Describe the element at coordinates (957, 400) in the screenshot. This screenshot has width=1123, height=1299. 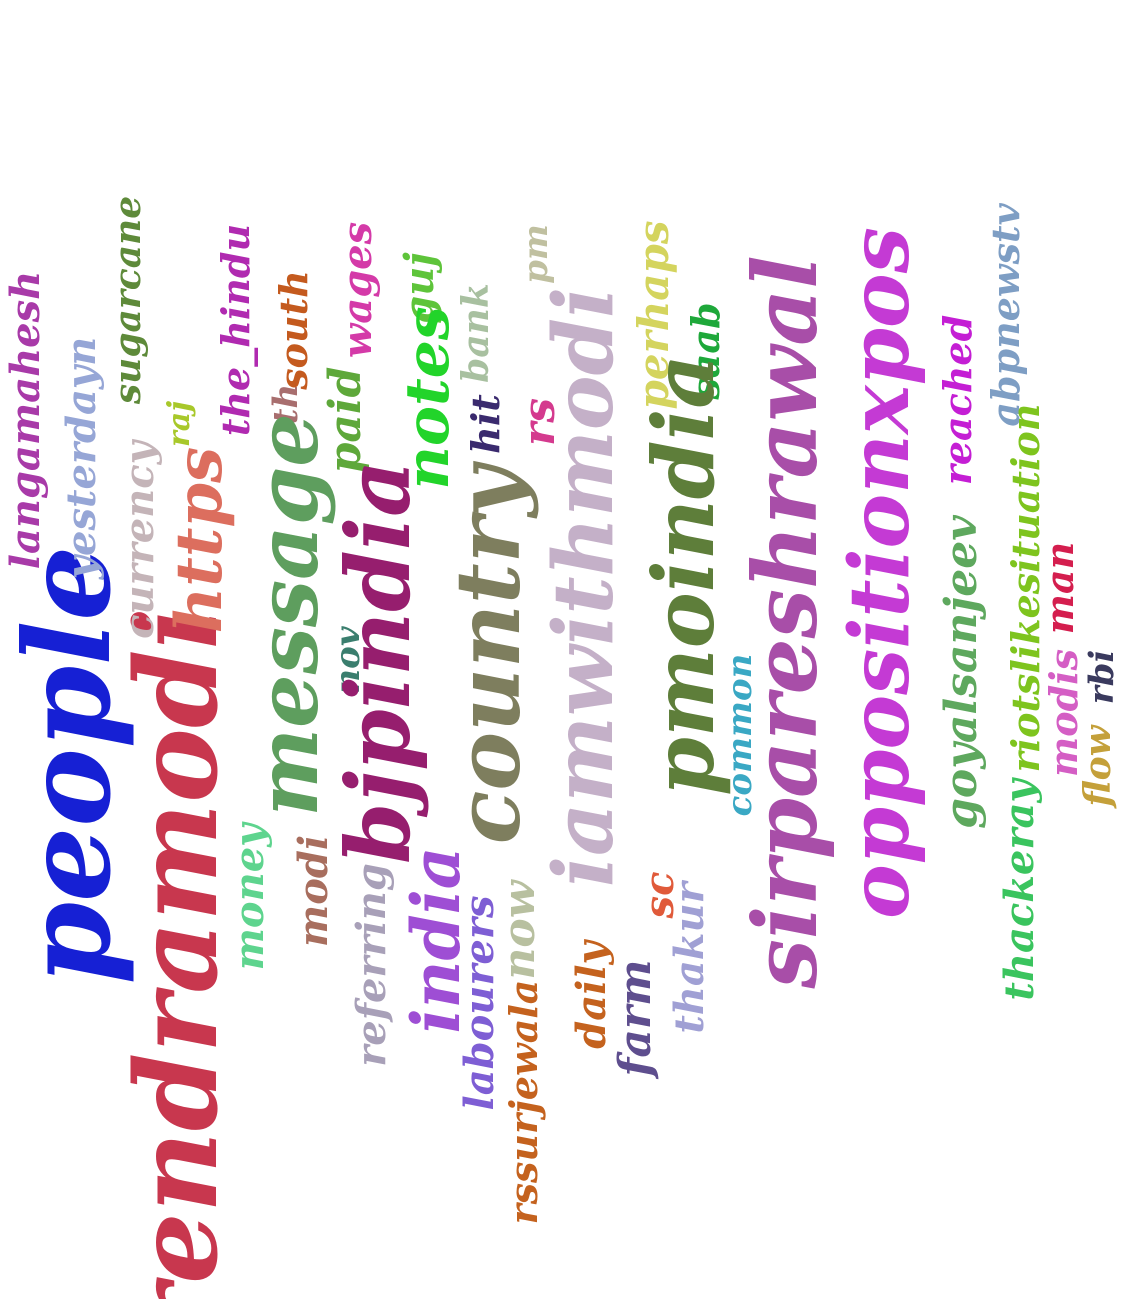
I see `word-reached: reached` at that location.